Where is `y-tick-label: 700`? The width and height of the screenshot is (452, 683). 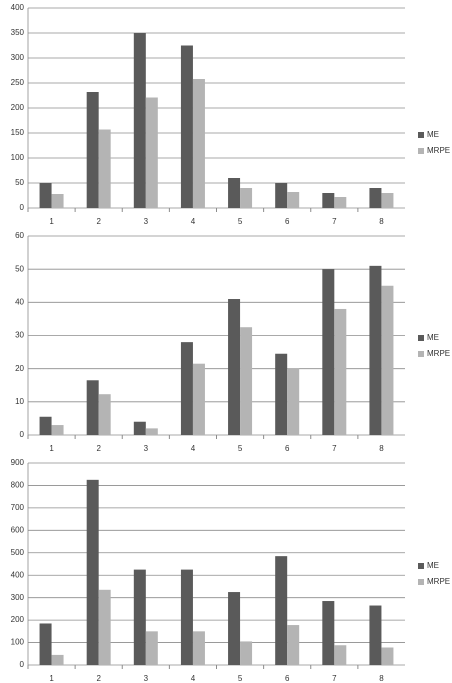
y-tick-label: 700 is located at coordinates (18, 507).